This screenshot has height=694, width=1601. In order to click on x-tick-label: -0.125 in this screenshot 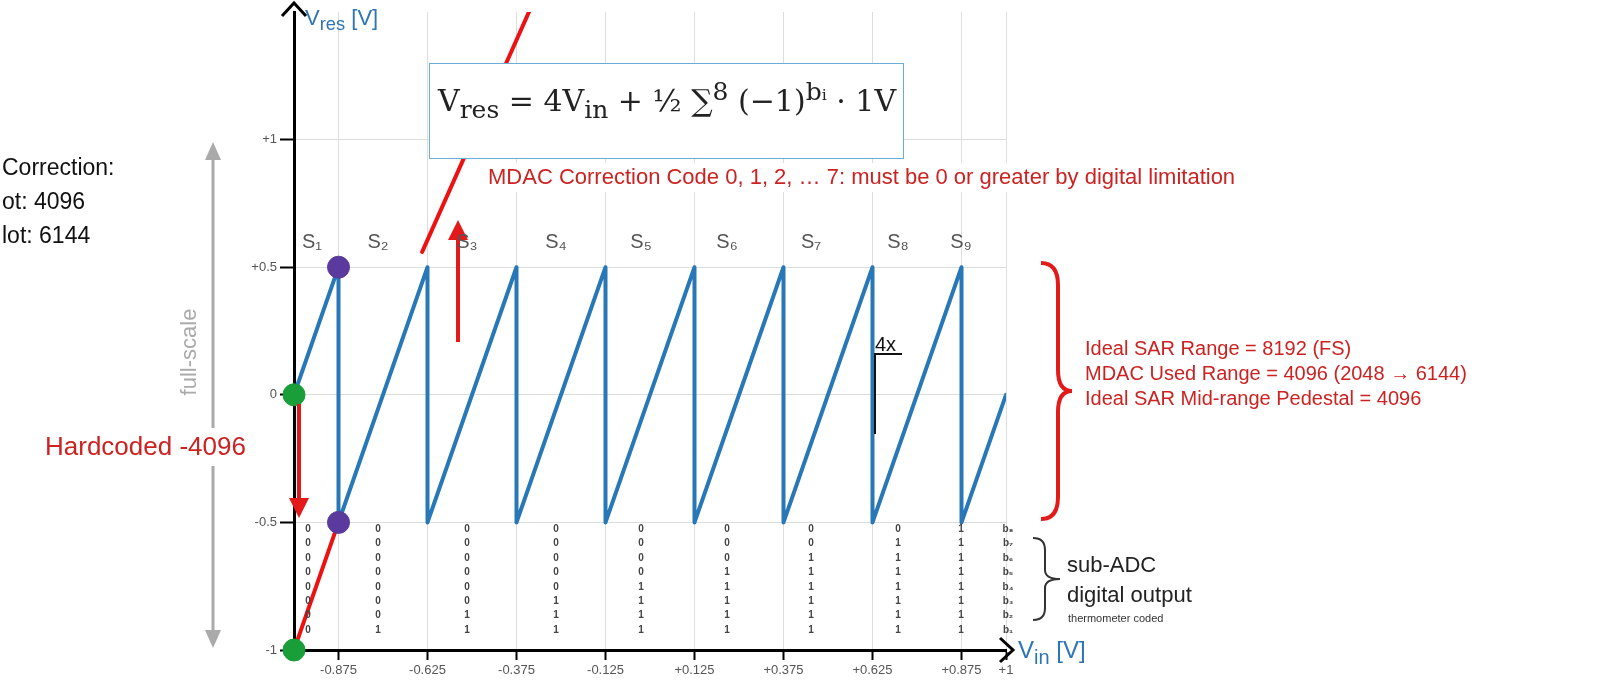, I will do `click(605, 670)`.